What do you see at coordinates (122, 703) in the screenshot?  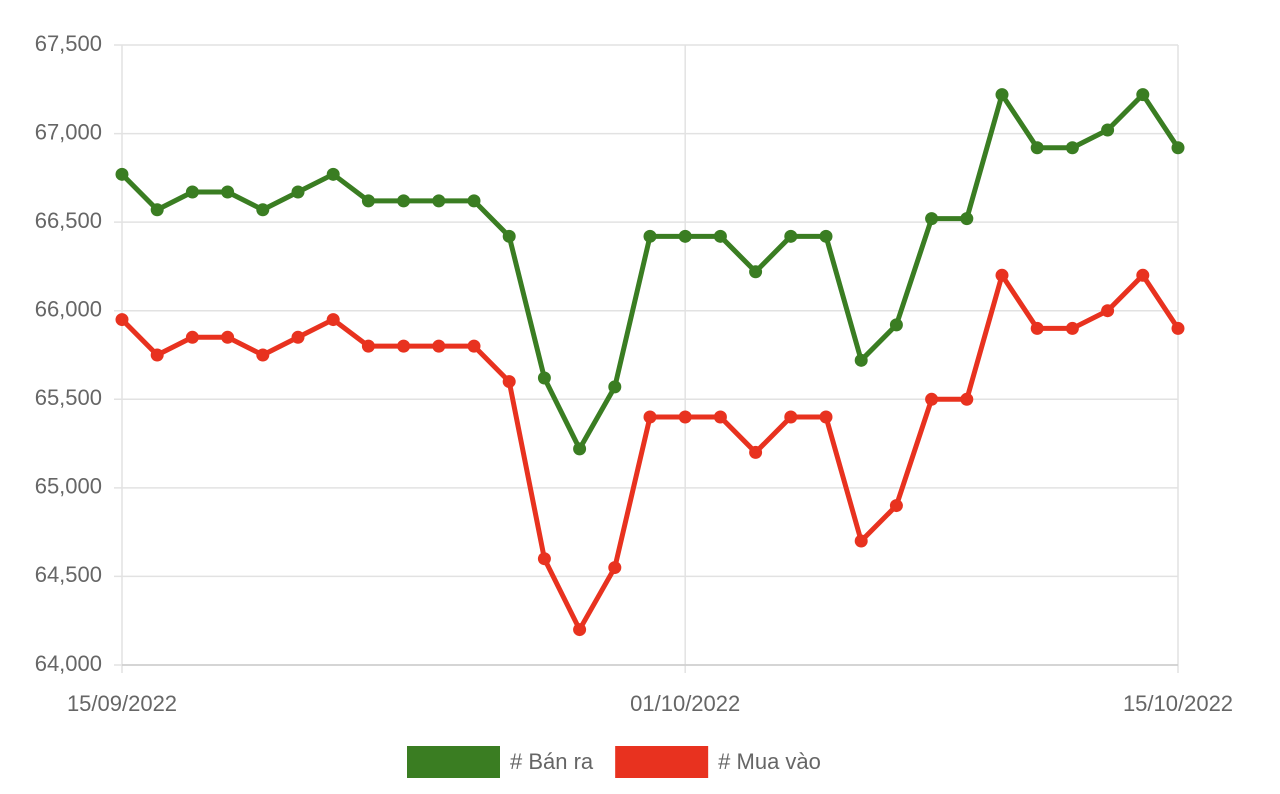 I see `x-tick-label: 15/09/2022` at bounding box center [122, 703].